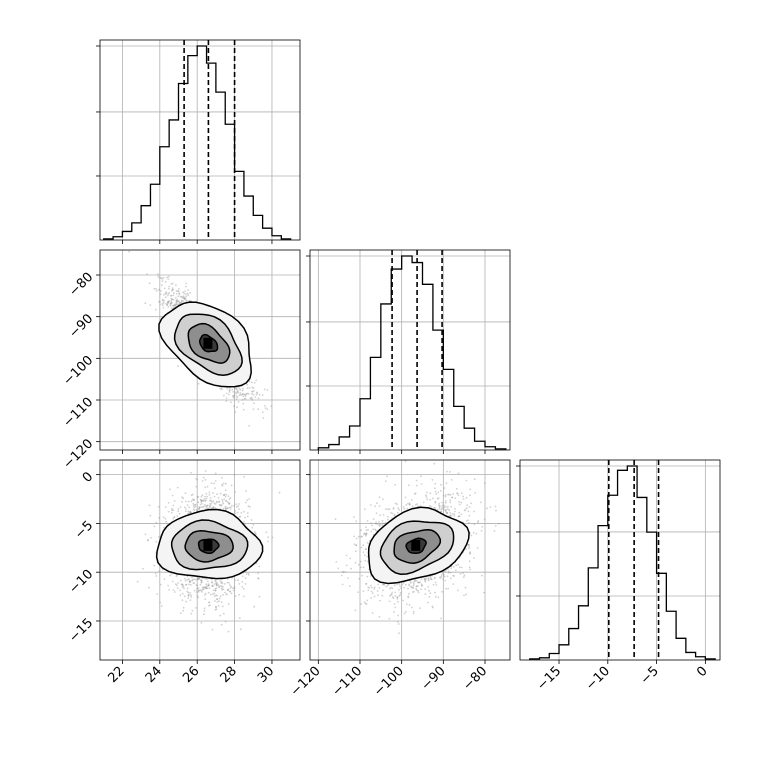 This screenshot has width=760, height=760. I want to click on x-tick-label: 24, so click(154, 675).